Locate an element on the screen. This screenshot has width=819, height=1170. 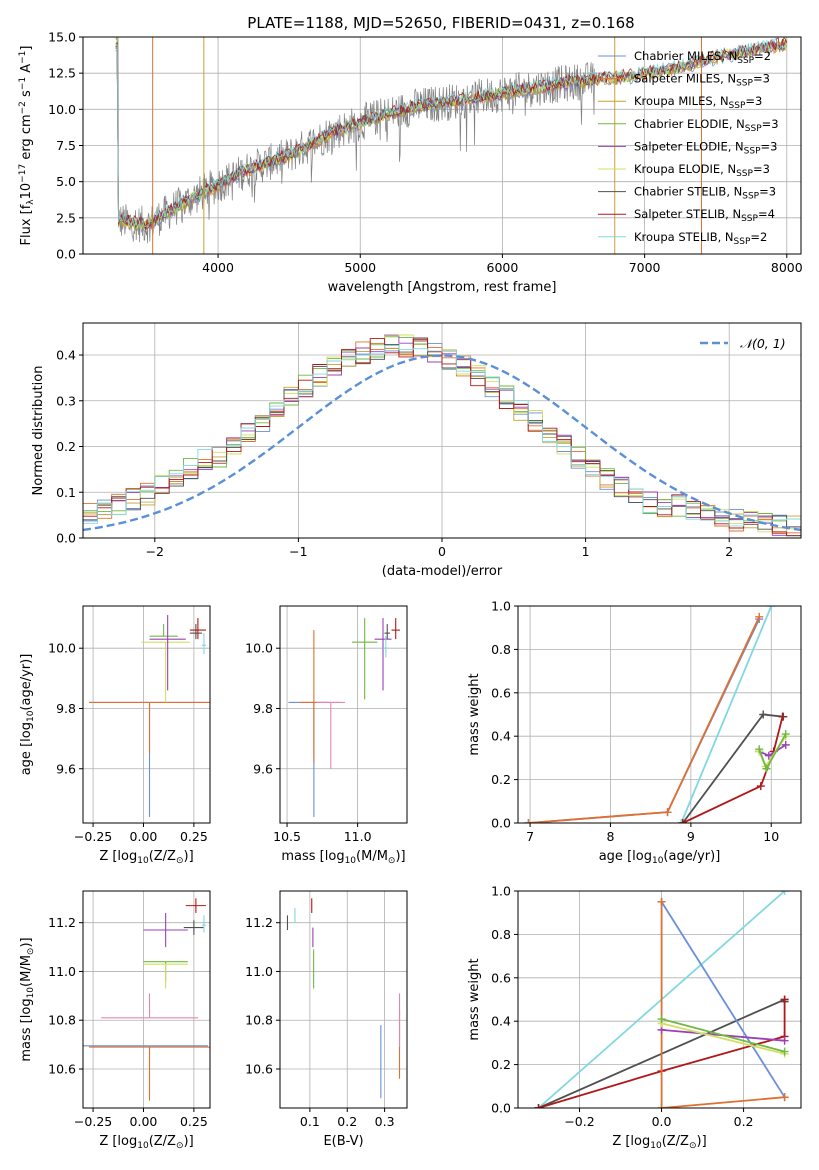
x-tick-label: 0 is located at coordinates (442, 551).